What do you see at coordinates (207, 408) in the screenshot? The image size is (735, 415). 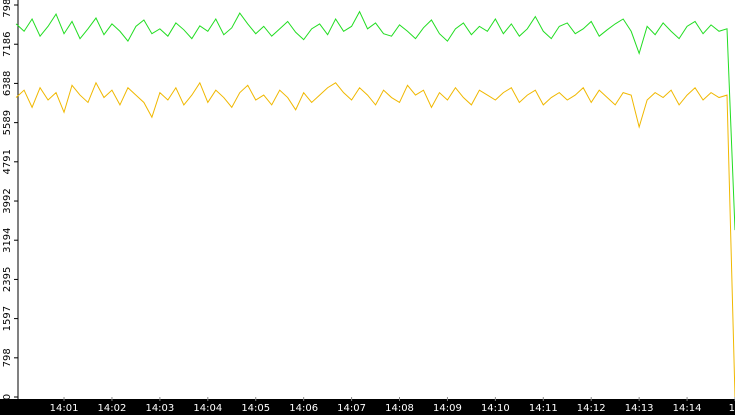 I see `x-tick-label: 14:04` at bounding box center [207, 408].